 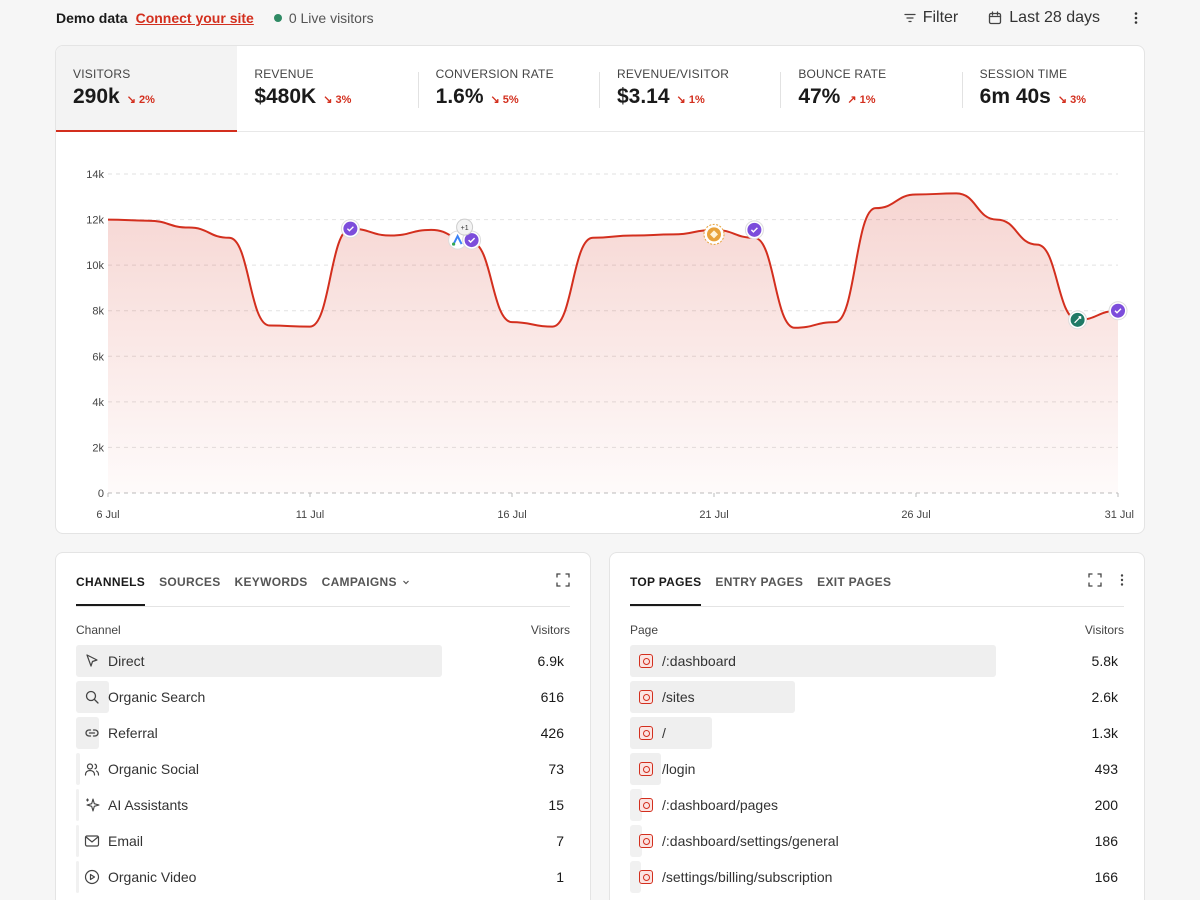 What do you see at coordinates (320, 697) in the screenshot?
I see `list-item: Organic Search 616` at bounding box center [320, 697].